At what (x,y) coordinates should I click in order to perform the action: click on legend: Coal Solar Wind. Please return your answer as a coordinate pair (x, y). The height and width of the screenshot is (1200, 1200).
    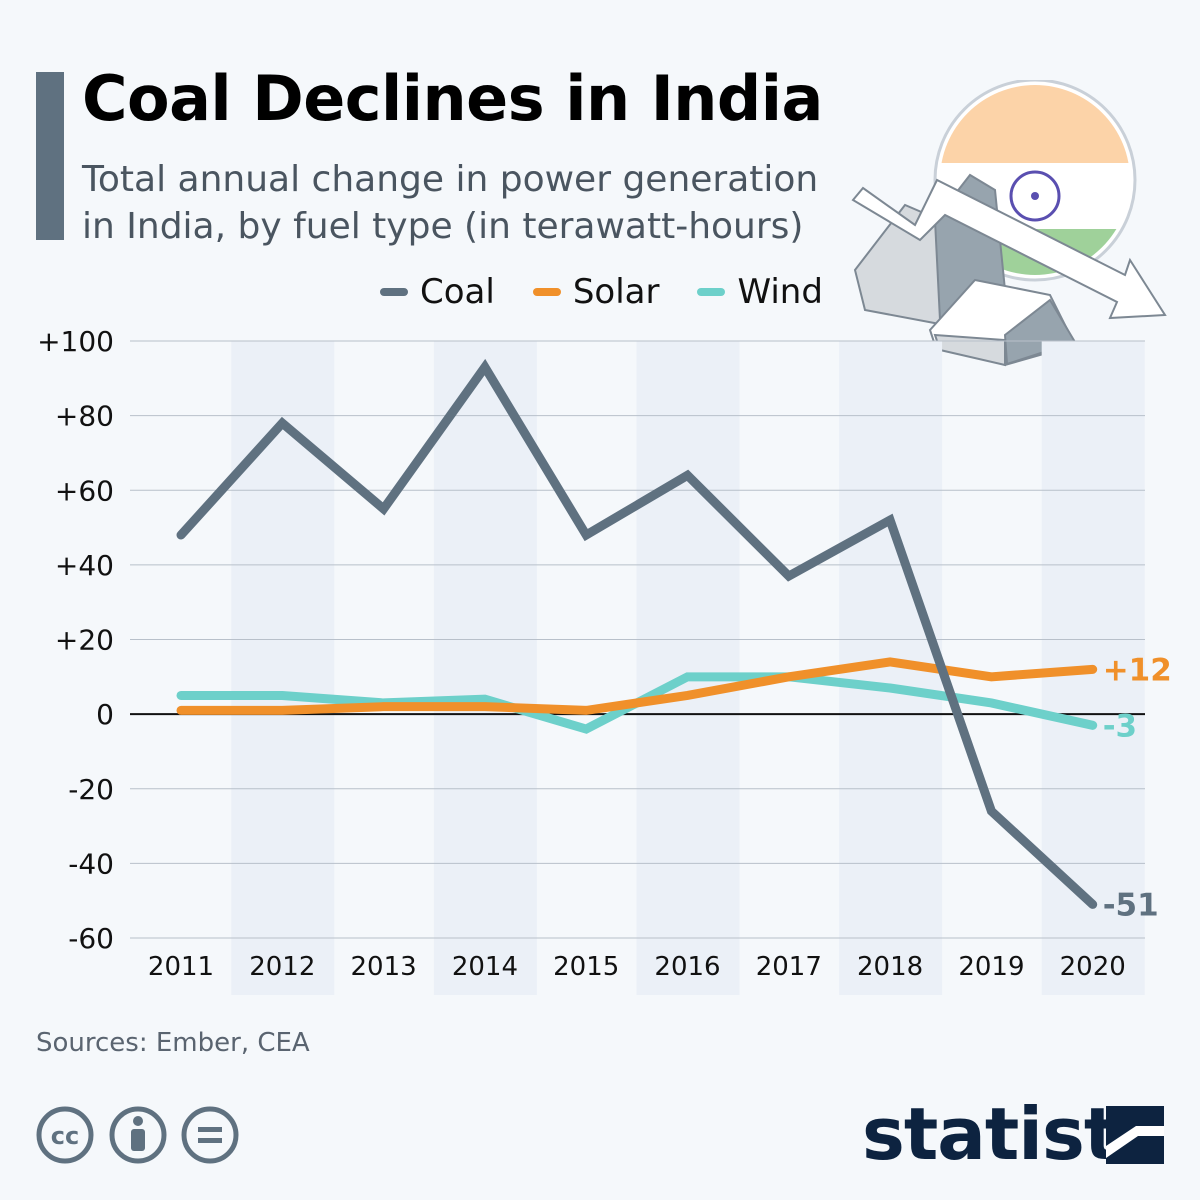
    Looking at the image, I should click on (601, 292).